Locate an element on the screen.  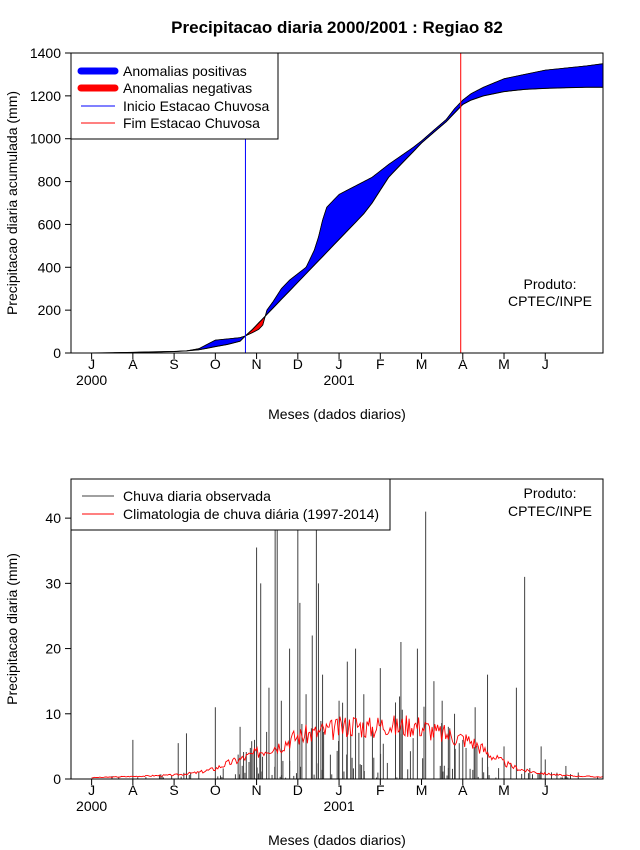
climatology-line is located at coordinates (347, 747).